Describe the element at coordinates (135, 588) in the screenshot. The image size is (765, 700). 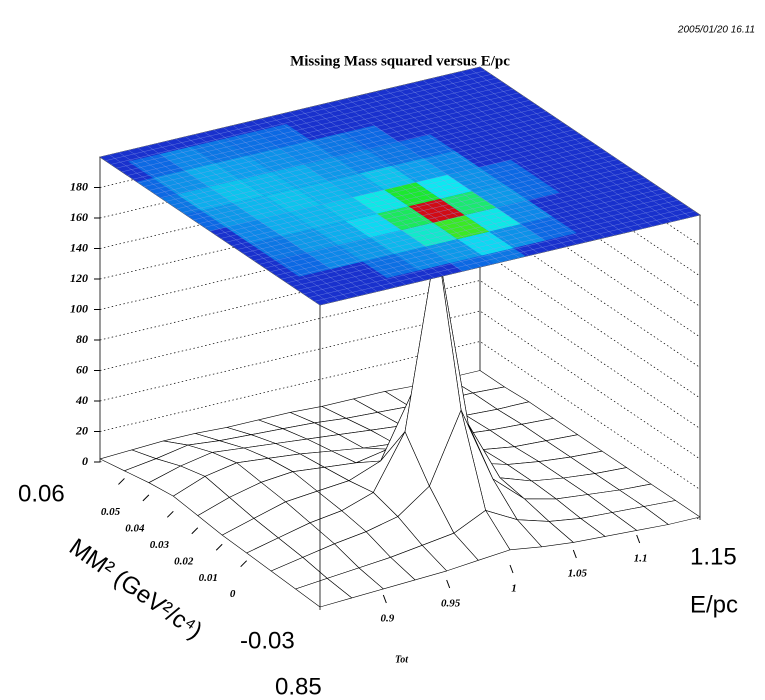
I see `y-axis-title: MM² (GeV²/c⁴)` at that location.